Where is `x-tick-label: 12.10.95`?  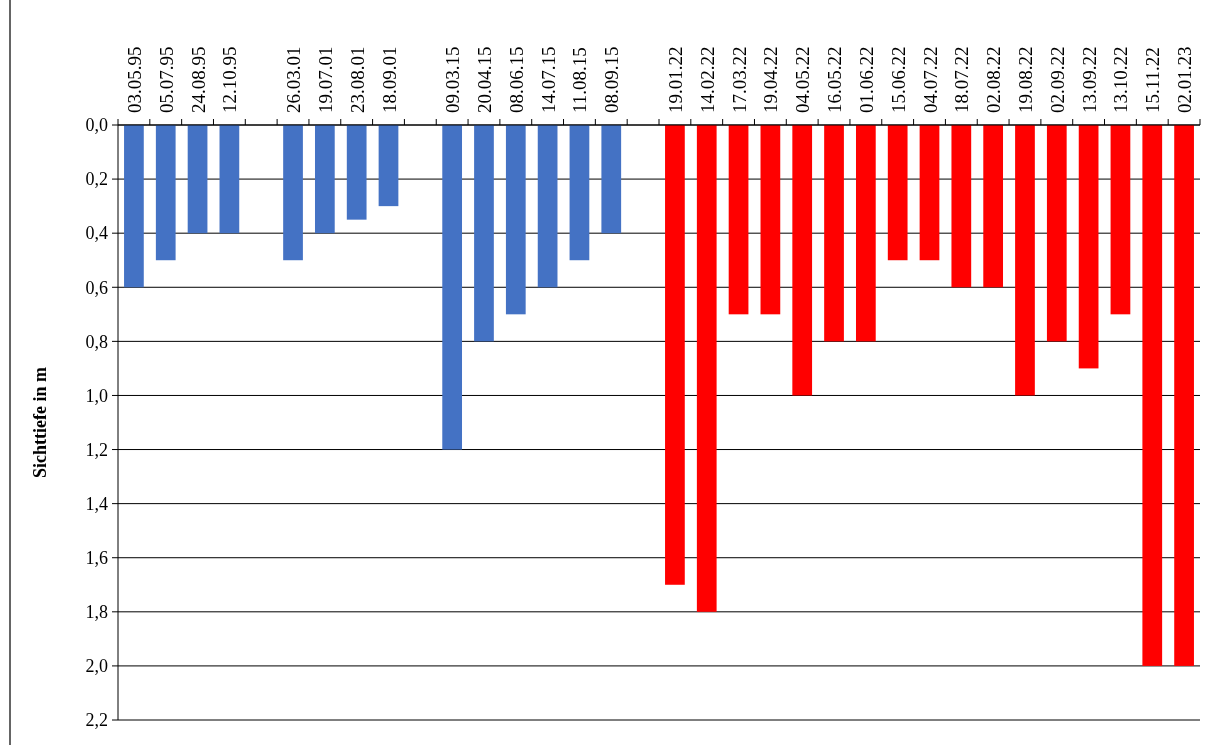
x-tick-label: 12.10.95 is located at coordinates (230, 79).